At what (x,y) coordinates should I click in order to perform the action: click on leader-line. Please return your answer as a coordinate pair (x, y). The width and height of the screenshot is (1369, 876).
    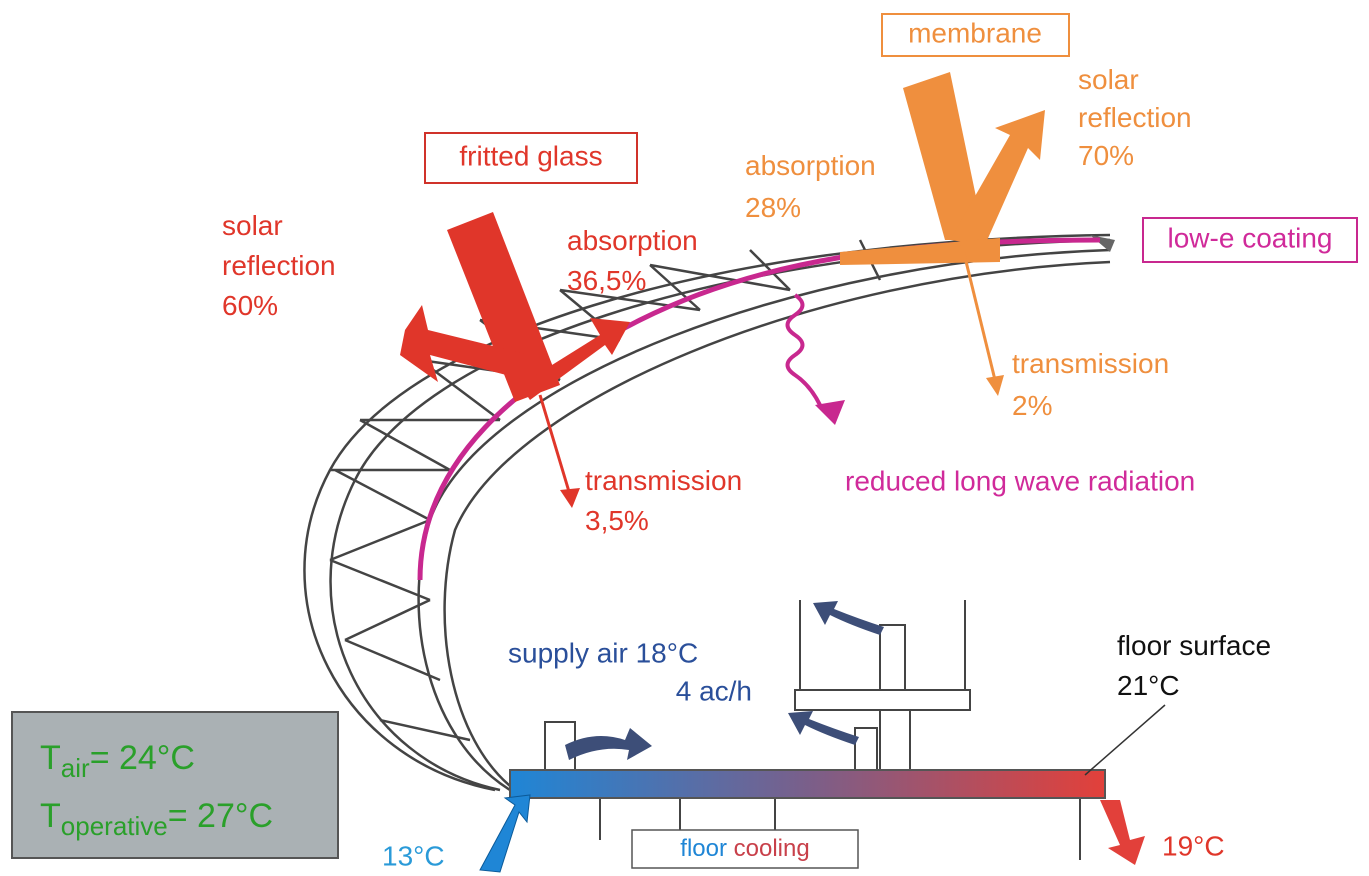
    Looking at the image, I should click on (1125, 740).